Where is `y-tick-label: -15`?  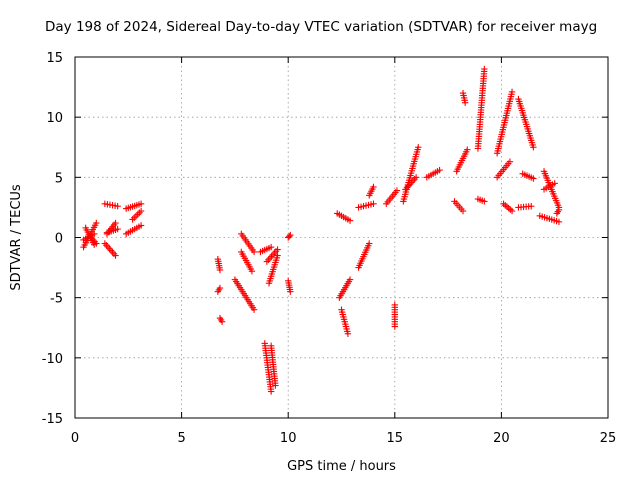
y-tick-label: -15 is located at coordinates (52, 419).